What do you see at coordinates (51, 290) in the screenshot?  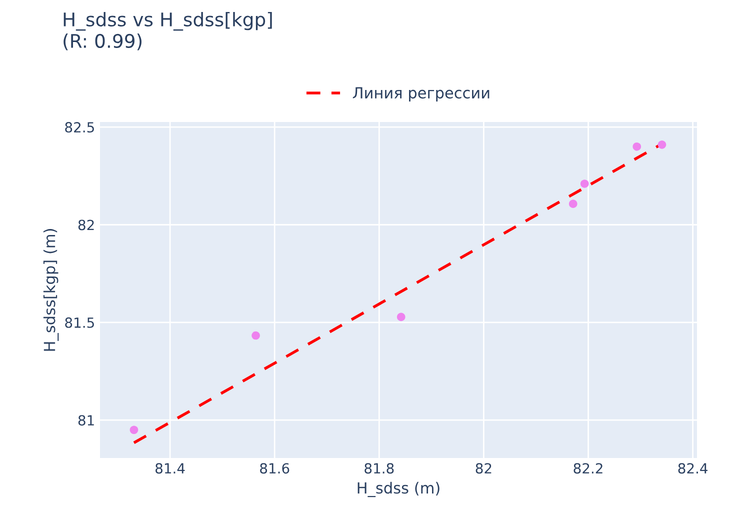 I see `y-axis-title: H_sdss[kgp] (m)` at bounding box center [51, 290].